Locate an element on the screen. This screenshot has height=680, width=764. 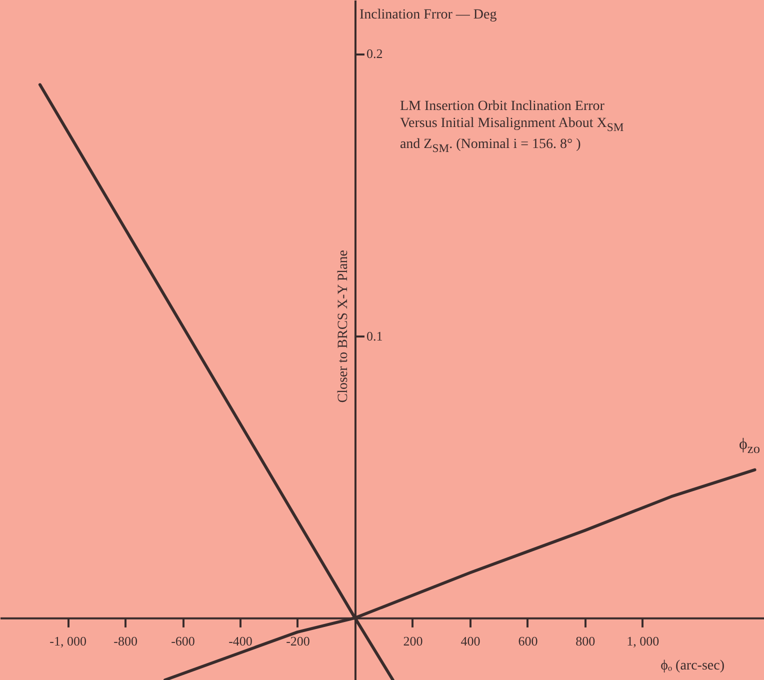
x-tick-label: -600 is located at coordinates (183, 640).